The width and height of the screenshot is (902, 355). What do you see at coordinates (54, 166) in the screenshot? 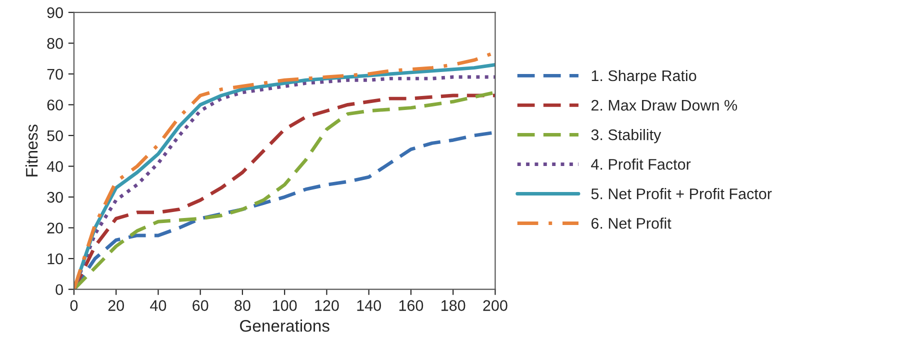
I see `y-tick-label: 40` at bounding box center [54, 166].